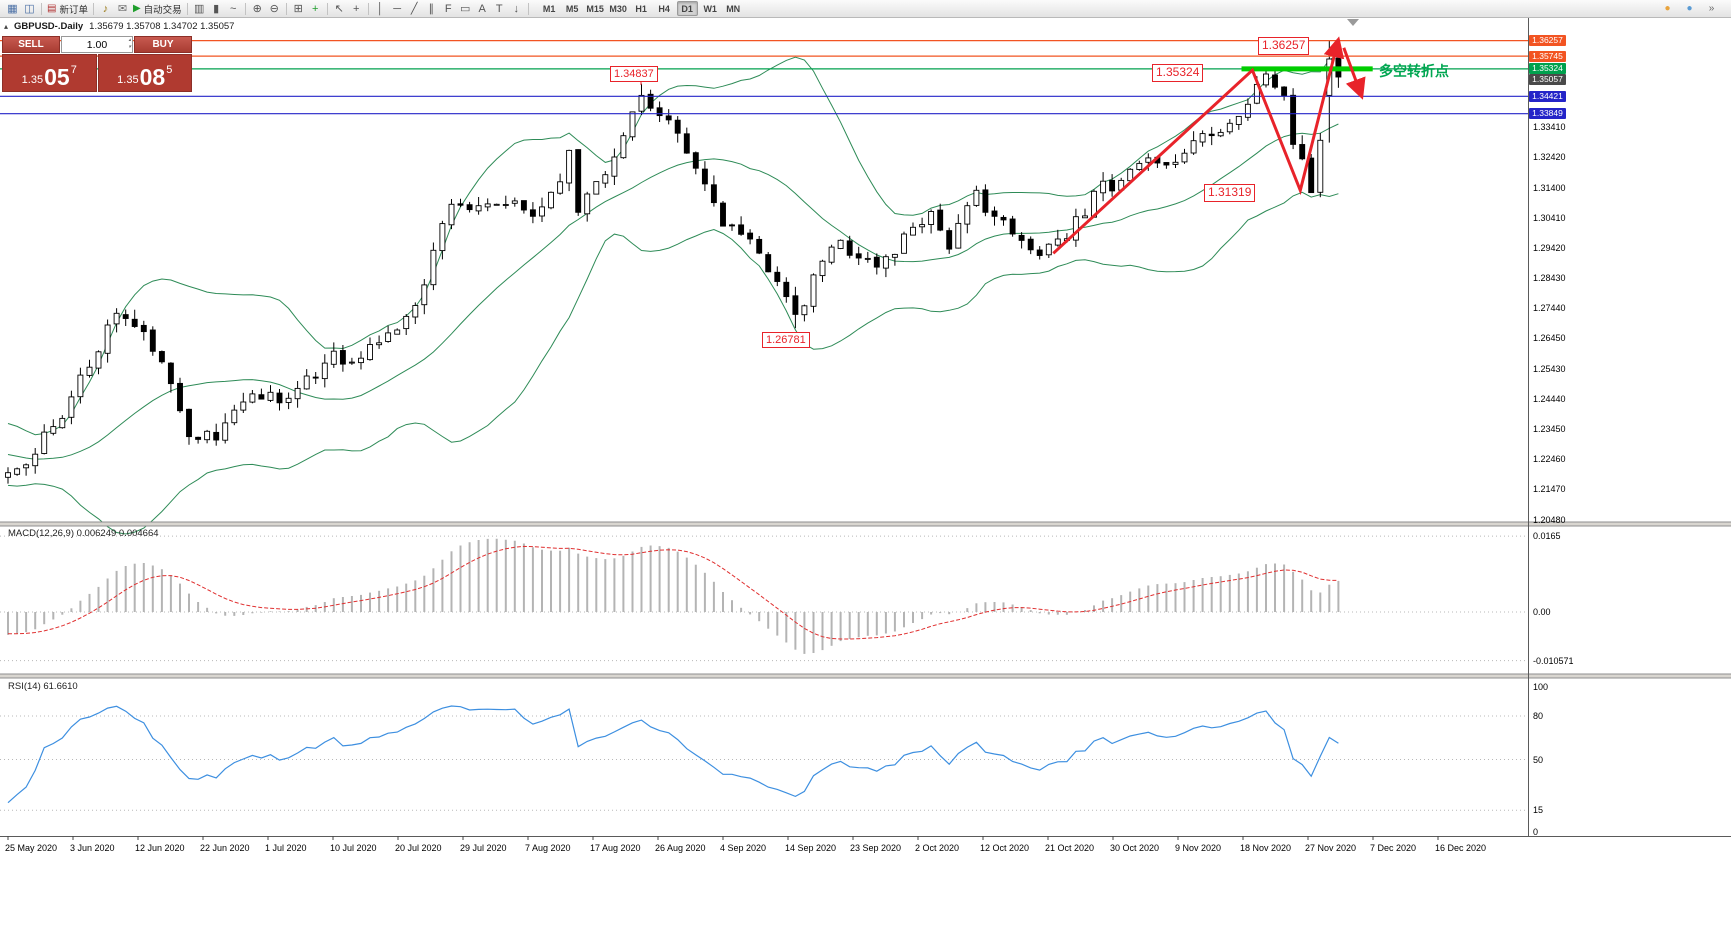  I want to click on collapse-panel-icon: ▴, so click(6, 26).